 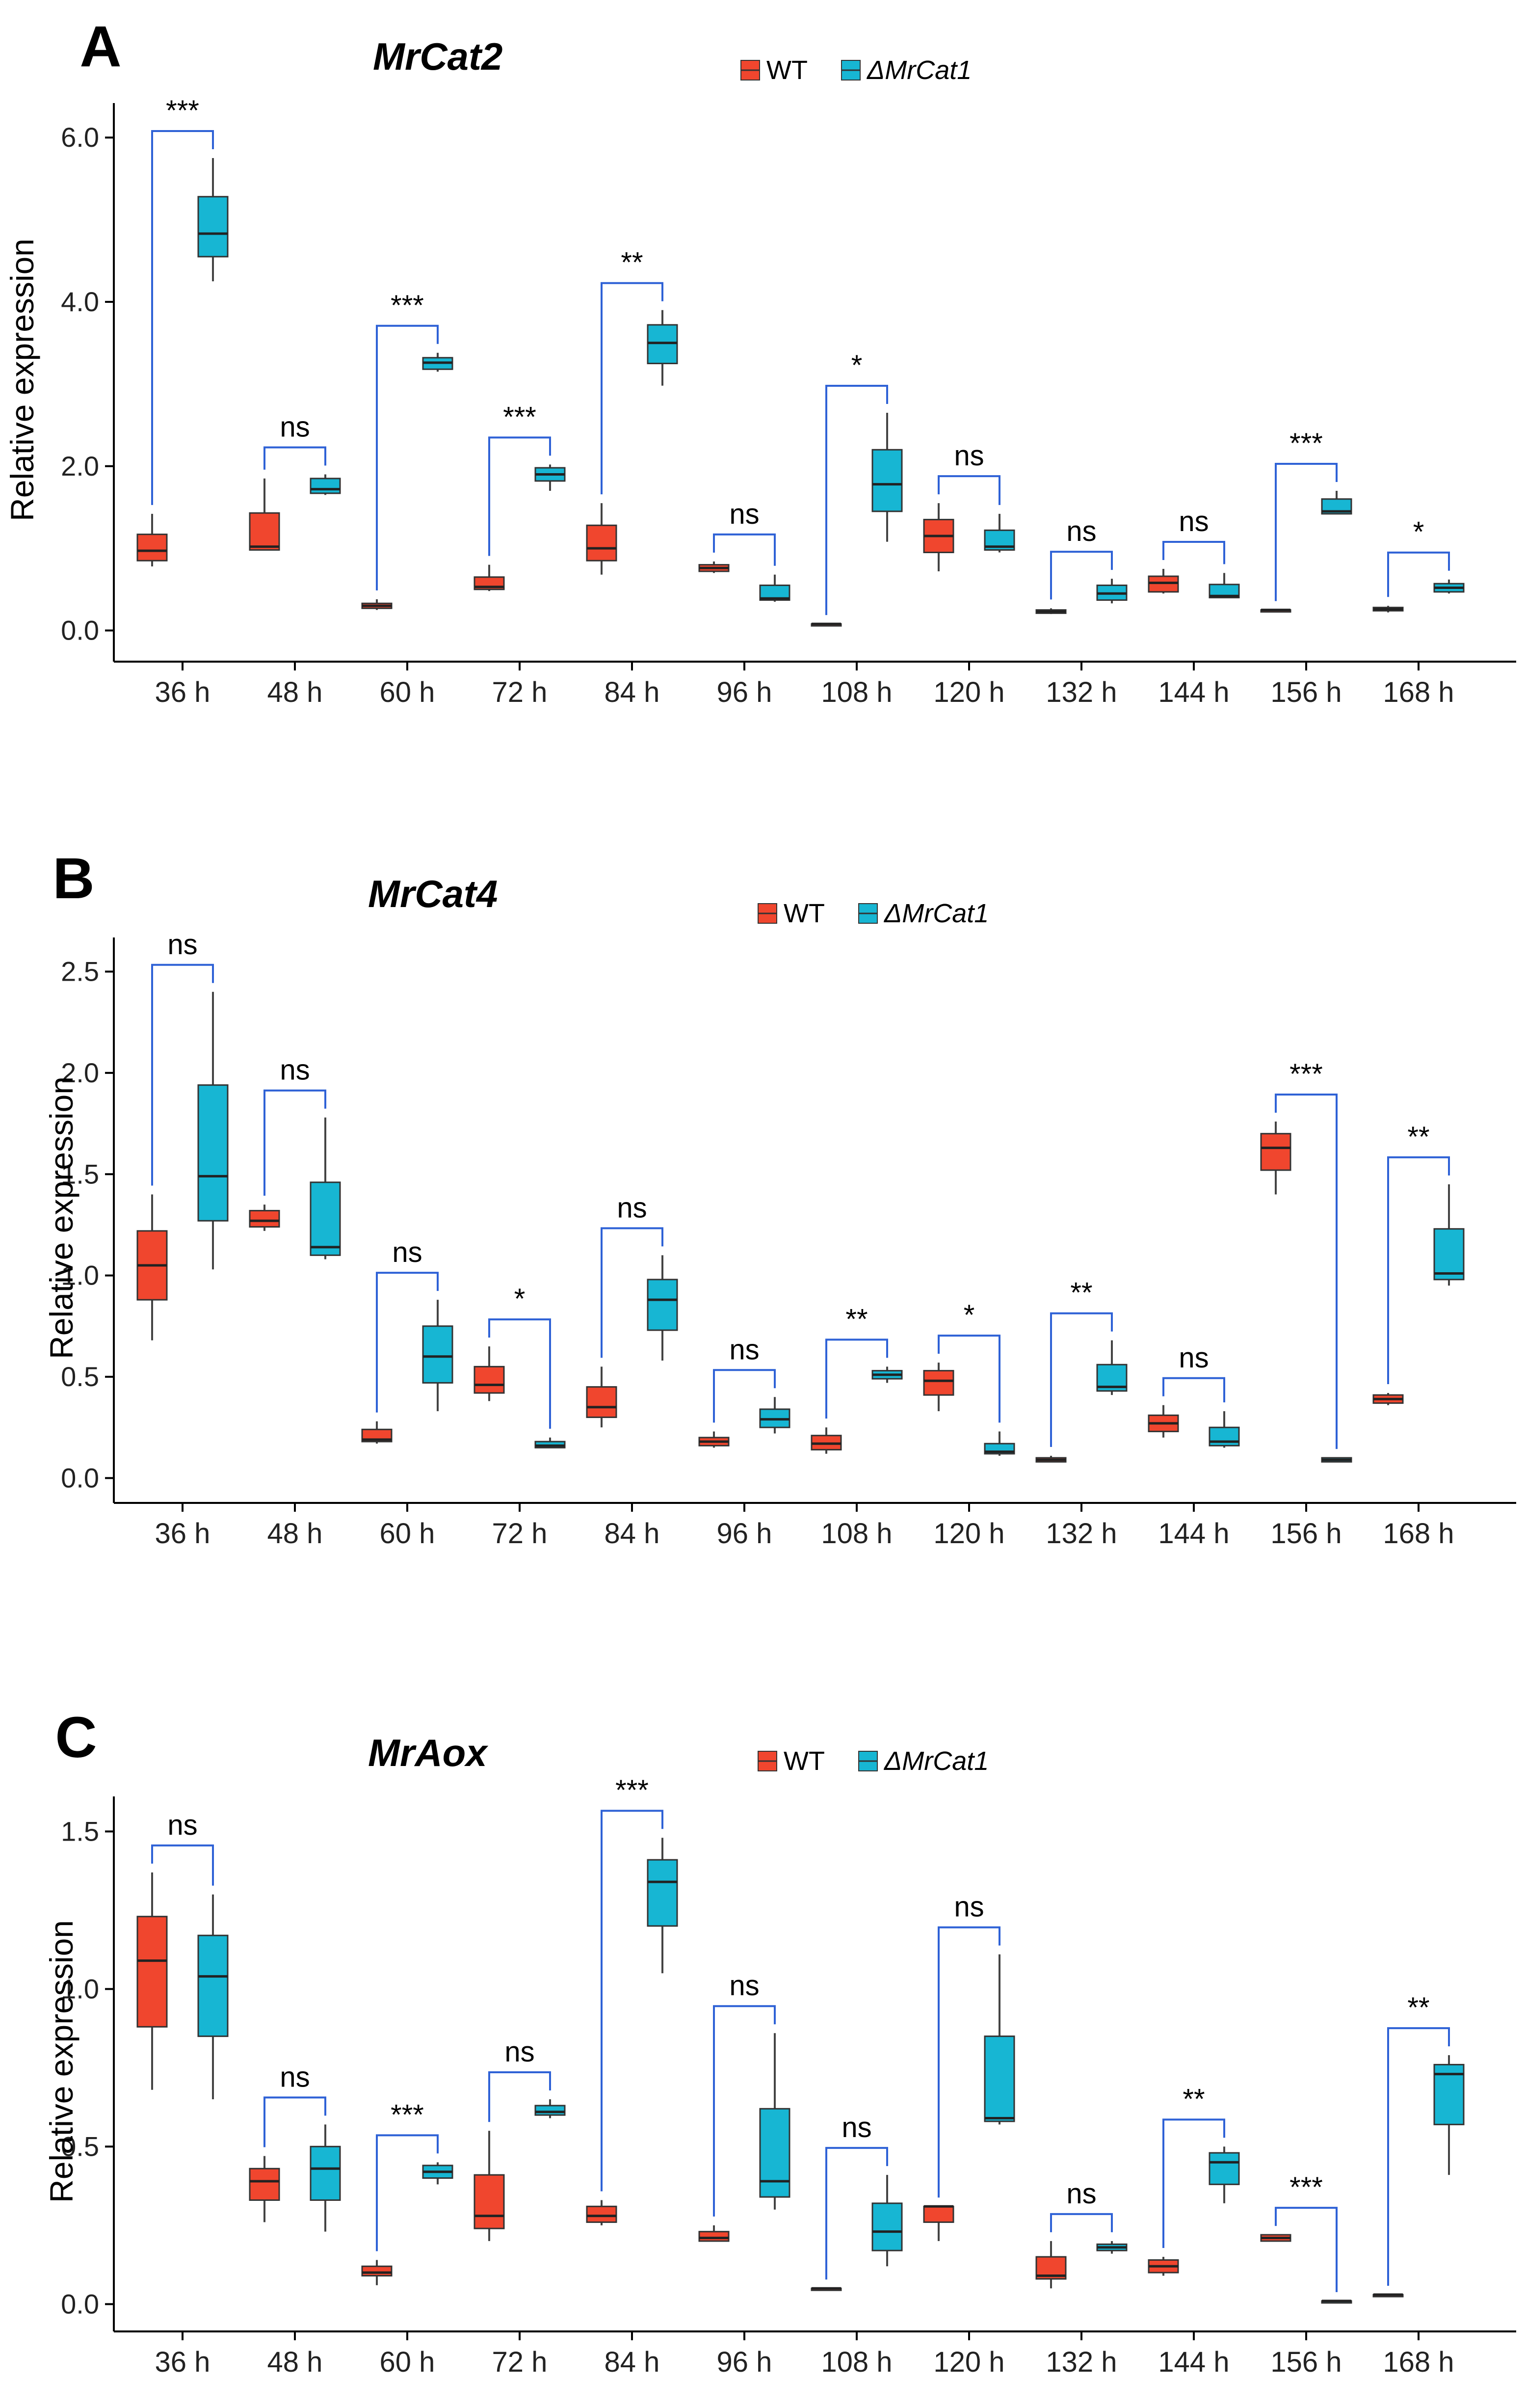 What do you see at coordinates (856, 1534) in the screenshot?
I see `x-tick-label: 108 h` at bounding box center [856, 1534].